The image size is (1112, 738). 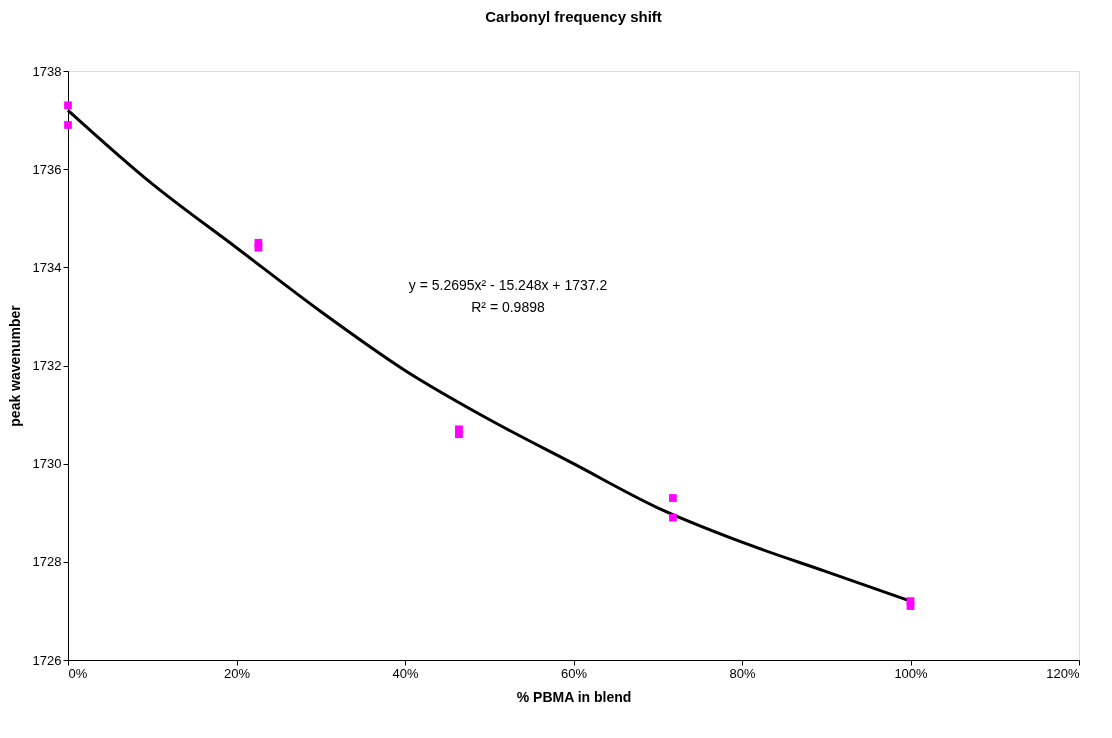 What do you see at coordinates (508, 285) in the screenshot?
I see `annotation: y = 5.2695x² - 15.248x + 1737.2` at bounding box center [508, 285].